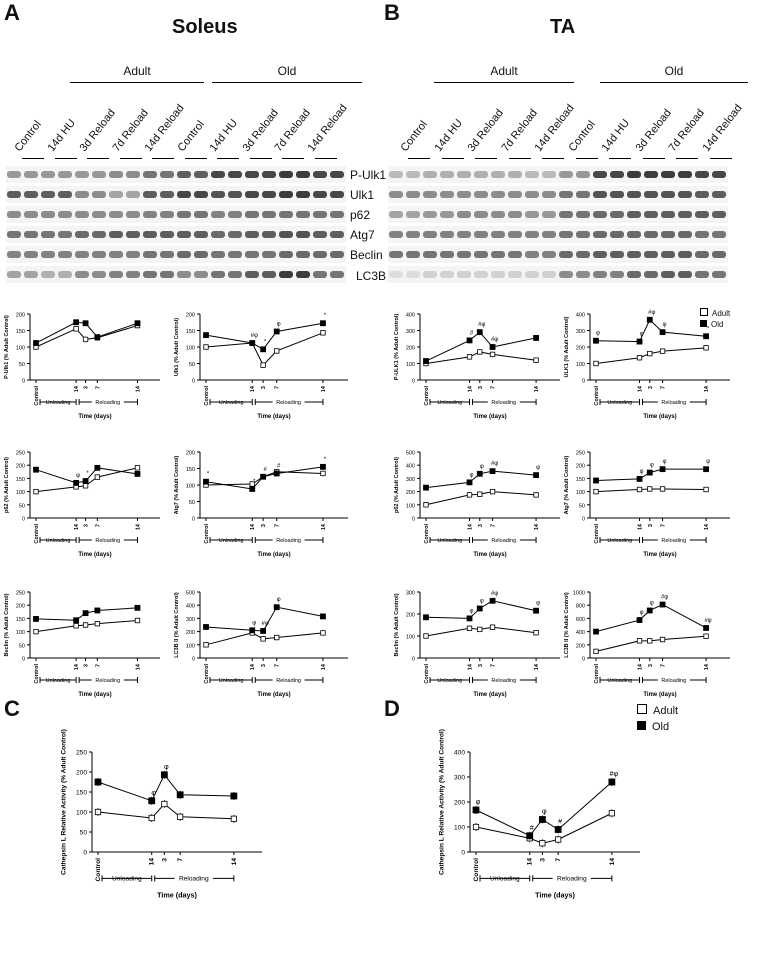 The width and height of the screenshot is (763, 968). Describe the element at coordinates (362, 195) in the screenshot. I see `protein-label: Ulk1` at that location.